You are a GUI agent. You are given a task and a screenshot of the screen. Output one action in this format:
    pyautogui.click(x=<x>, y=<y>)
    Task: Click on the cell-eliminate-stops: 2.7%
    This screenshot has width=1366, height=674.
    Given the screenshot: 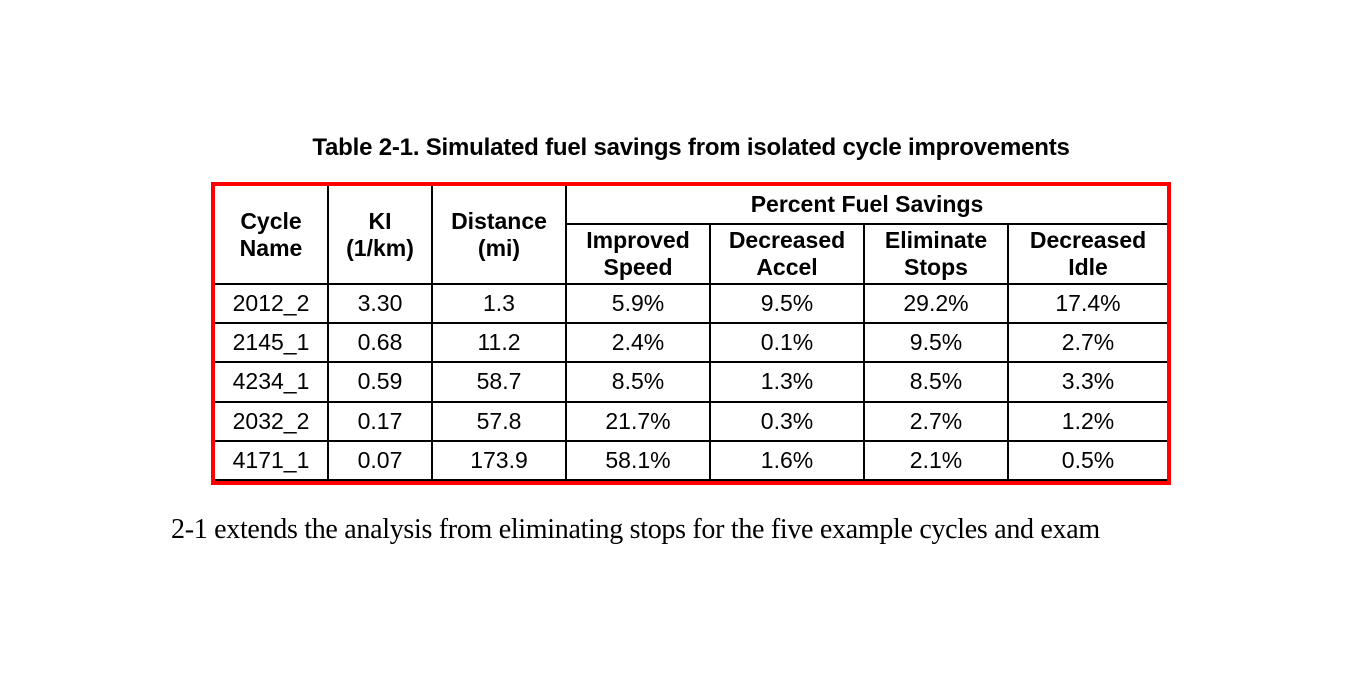 What is the action you would take?
    pyautogui.click(x=936, y=421)
    